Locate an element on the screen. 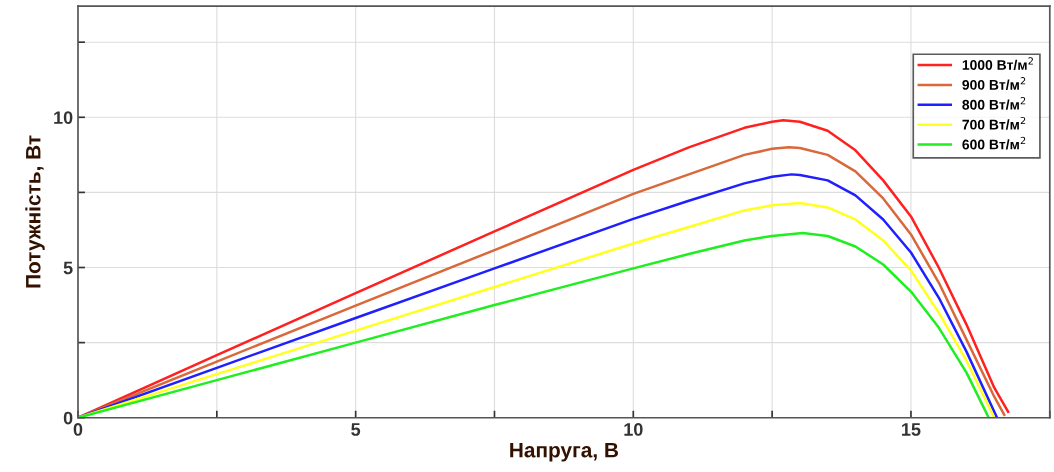  legend-label: 600 Вт/м$^{2}$ is located at coordinates (994, 143).